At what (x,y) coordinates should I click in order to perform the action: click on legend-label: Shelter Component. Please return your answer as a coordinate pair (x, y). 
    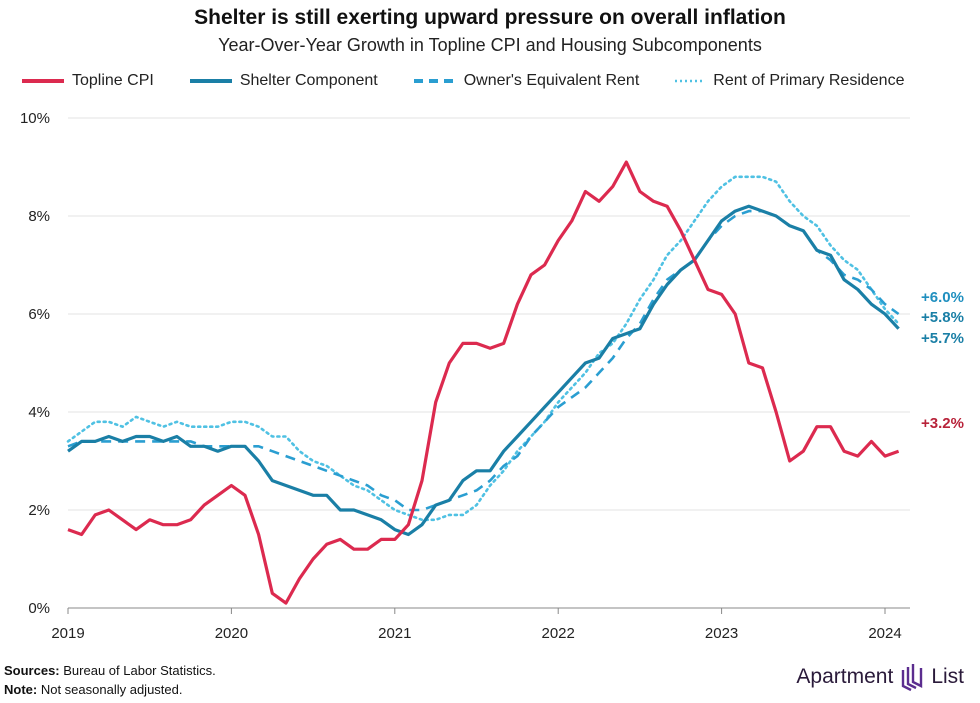
    Looking at the image, I should click on (308, 80).